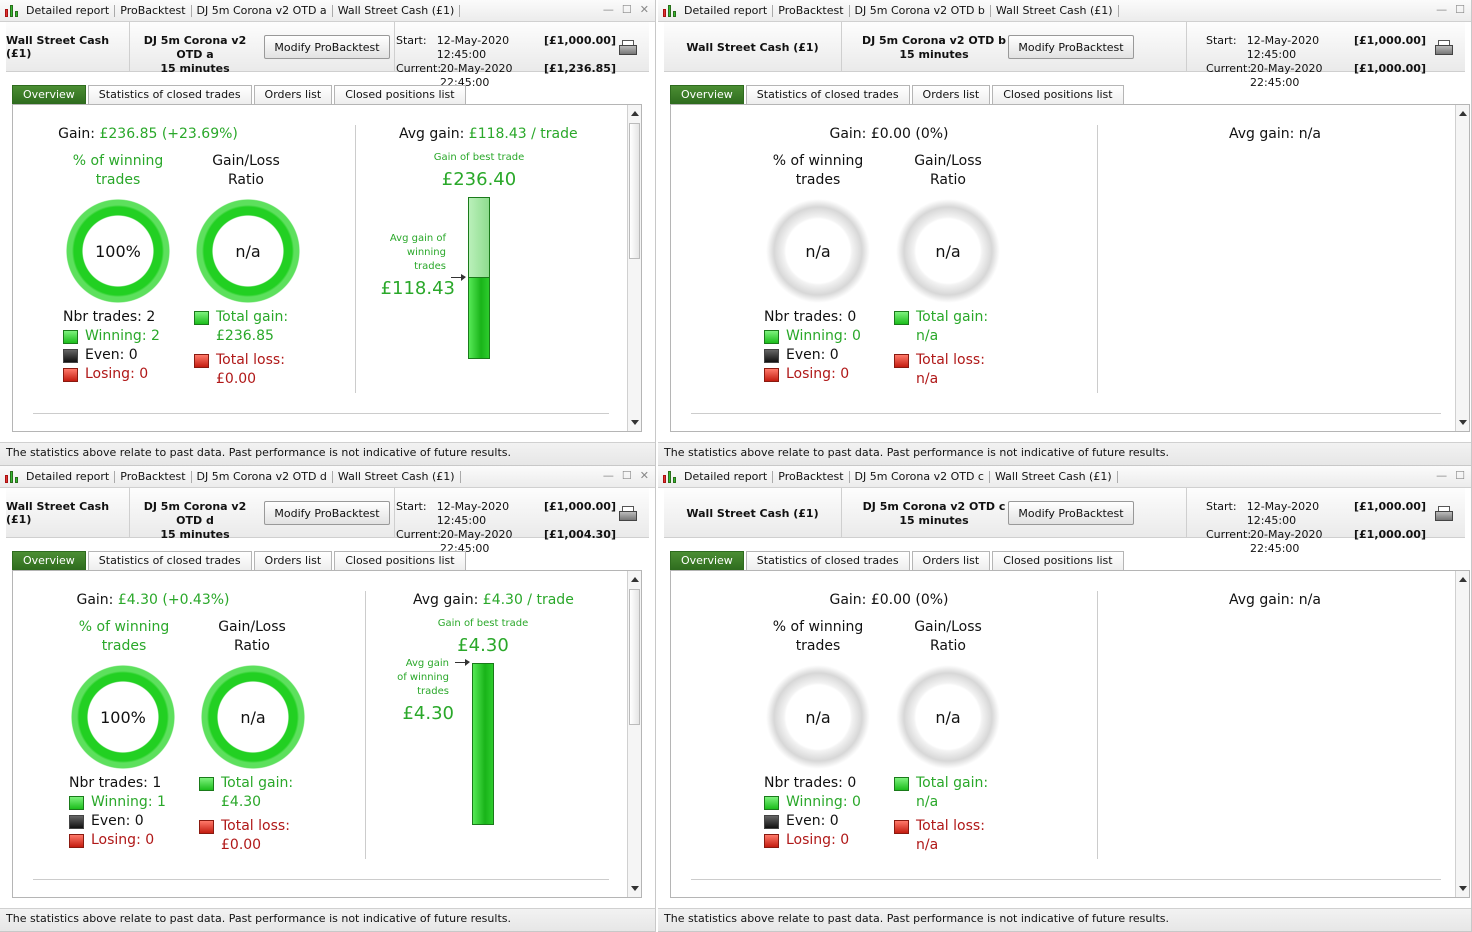 The image size is (1472, 932). Describe the element at coordinates (771, 802) in the screenshot. I see `winning-swatch` at that location.